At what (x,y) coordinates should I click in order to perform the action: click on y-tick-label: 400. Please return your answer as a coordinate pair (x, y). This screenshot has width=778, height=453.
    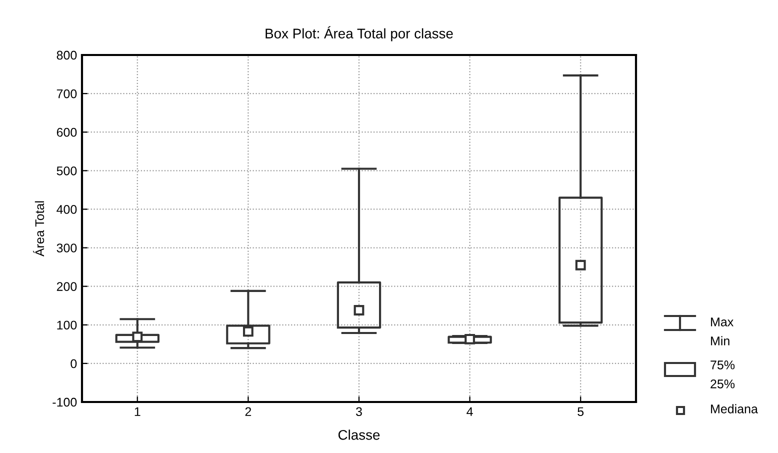
    Looking at the image, I should click on (66, 209).